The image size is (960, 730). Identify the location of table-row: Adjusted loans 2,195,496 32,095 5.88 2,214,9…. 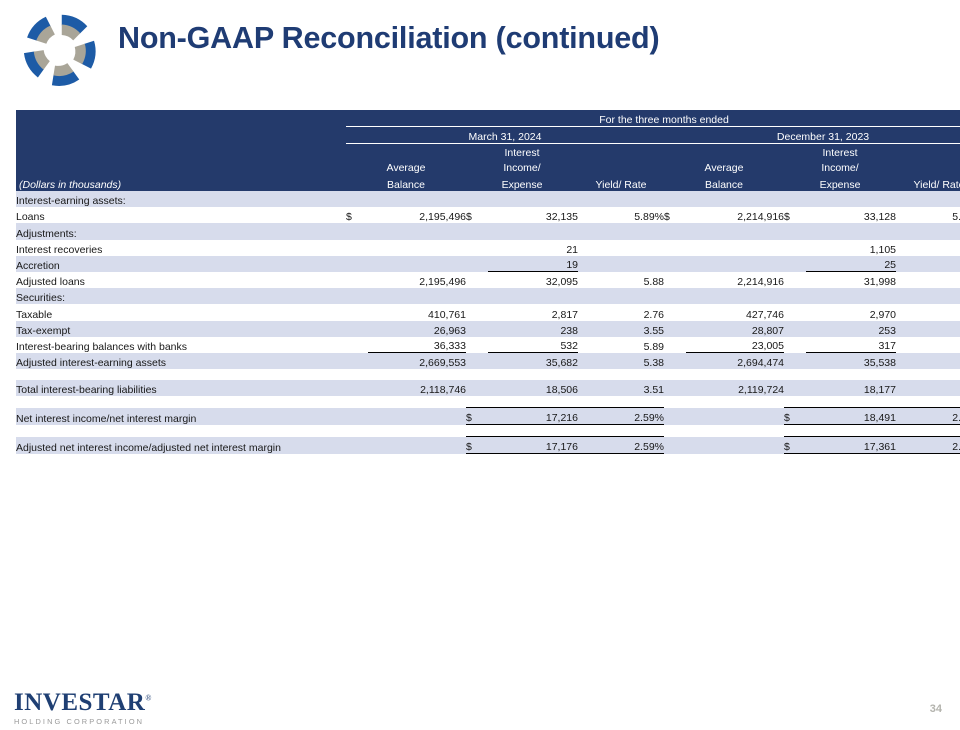
(488, 280).